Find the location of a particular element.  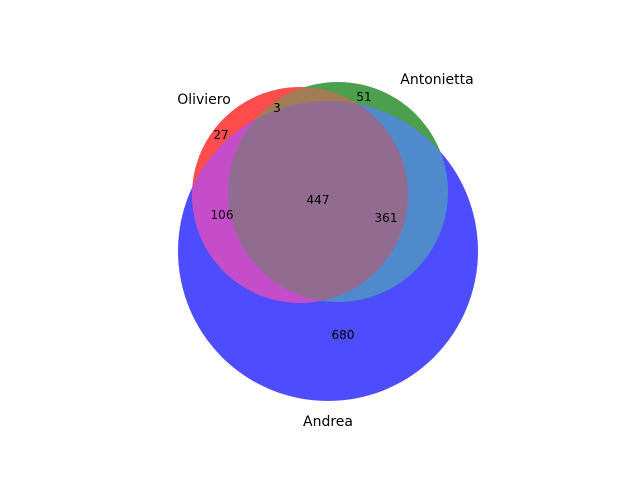

region-label-only-antonietta: 51 is located at coordinates (363, 97).